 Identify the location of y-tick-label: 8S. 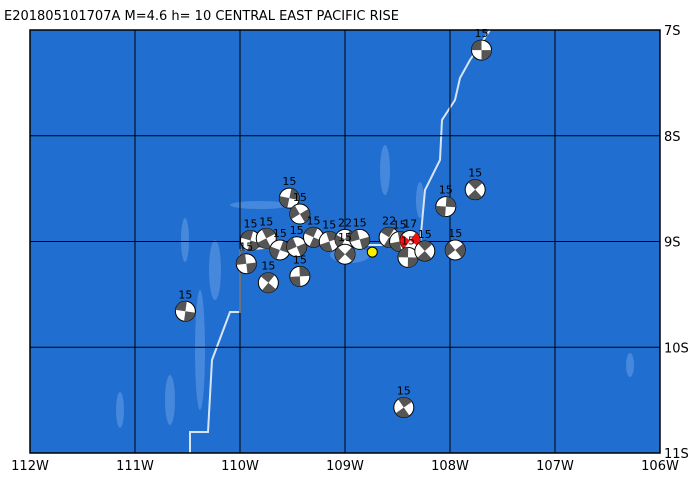
(672, 137).